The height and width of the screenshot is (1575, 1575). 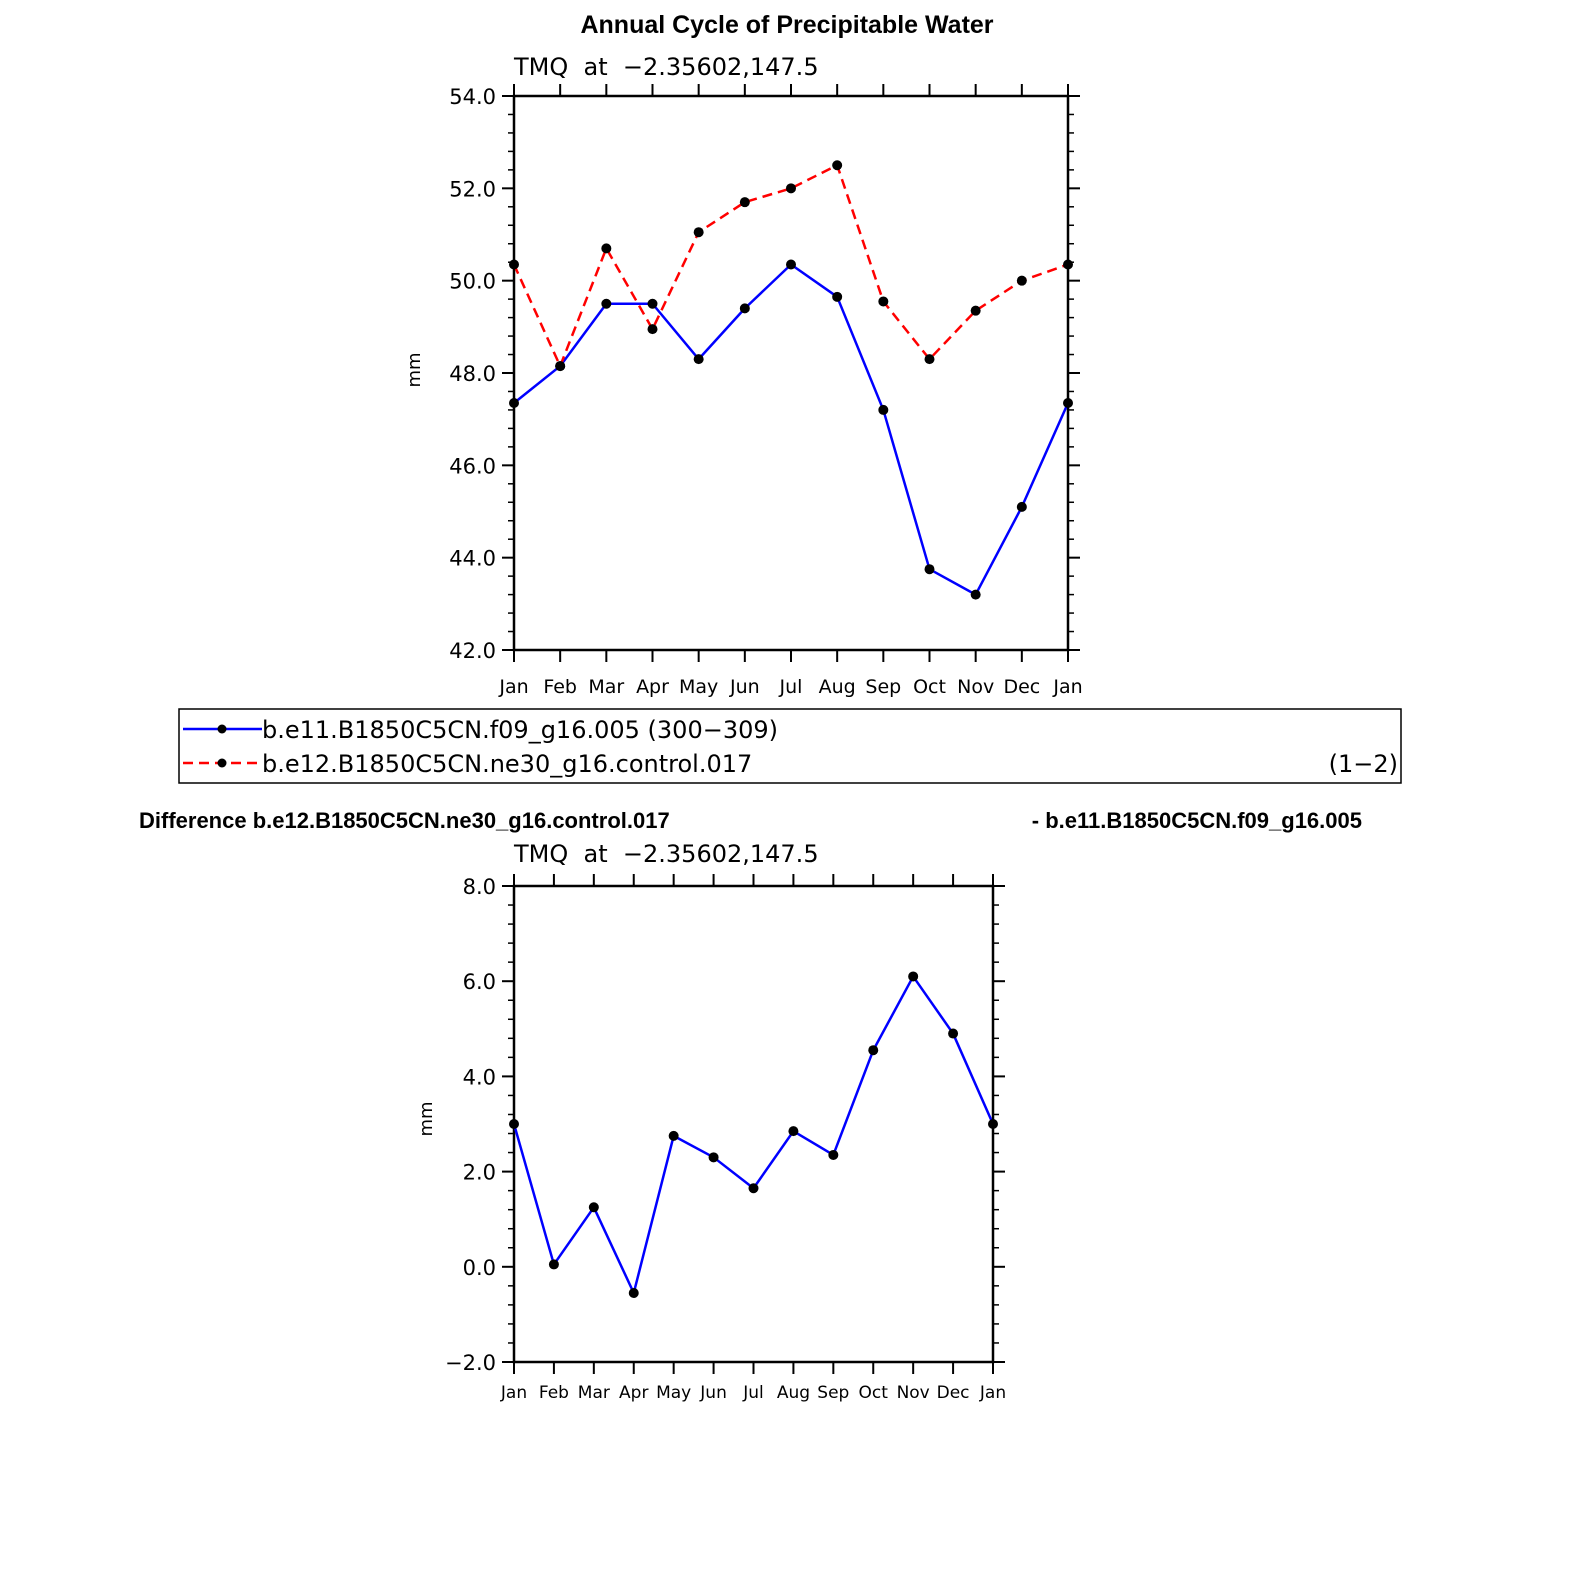 What do you see at coordinates (1363, 764) in the screenshot?
I see `legend-right-note: (1−2)` at bounding box center [1363, 764].